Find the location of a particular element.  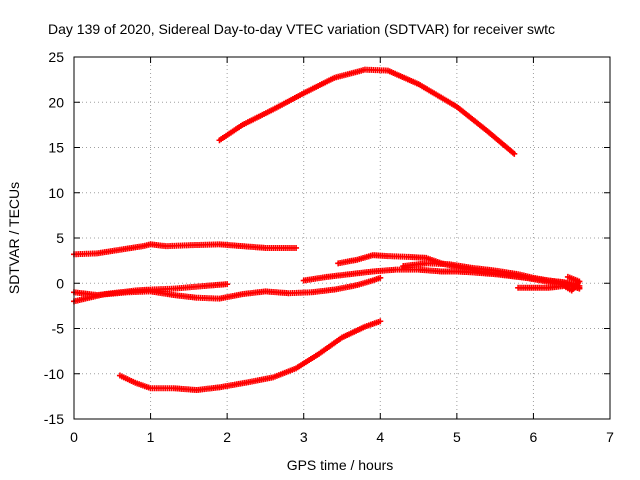

y-tick-label: 20 is located at coordinates (56, 102).